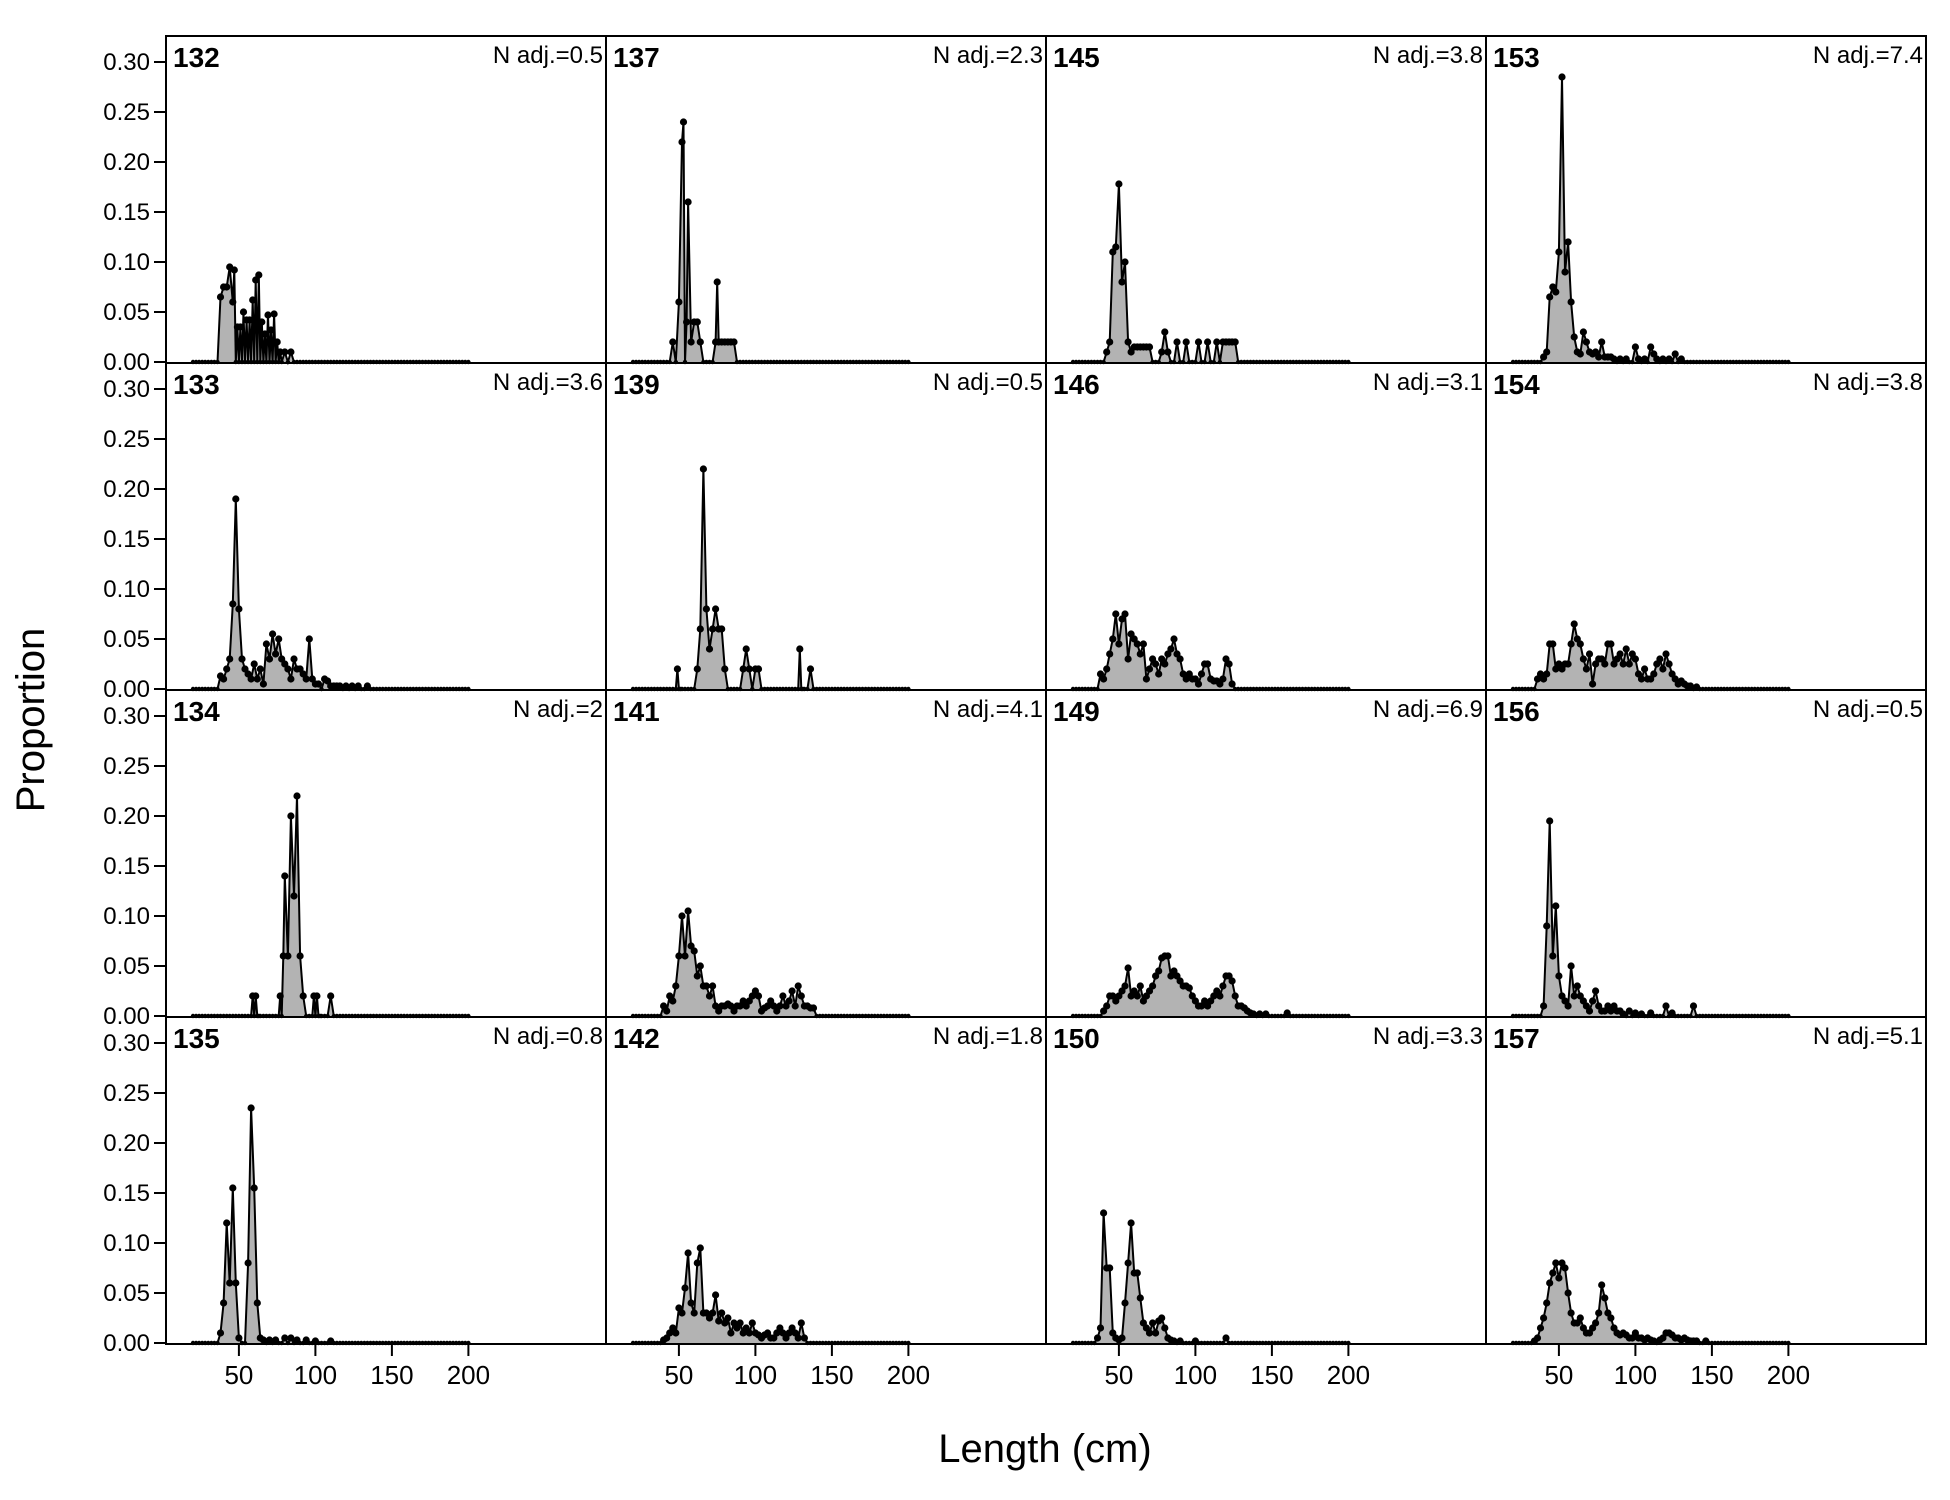  Describe the element at coordinates (196, 1038) in the screenshot. I see `panel-id-label: 135` at that location.